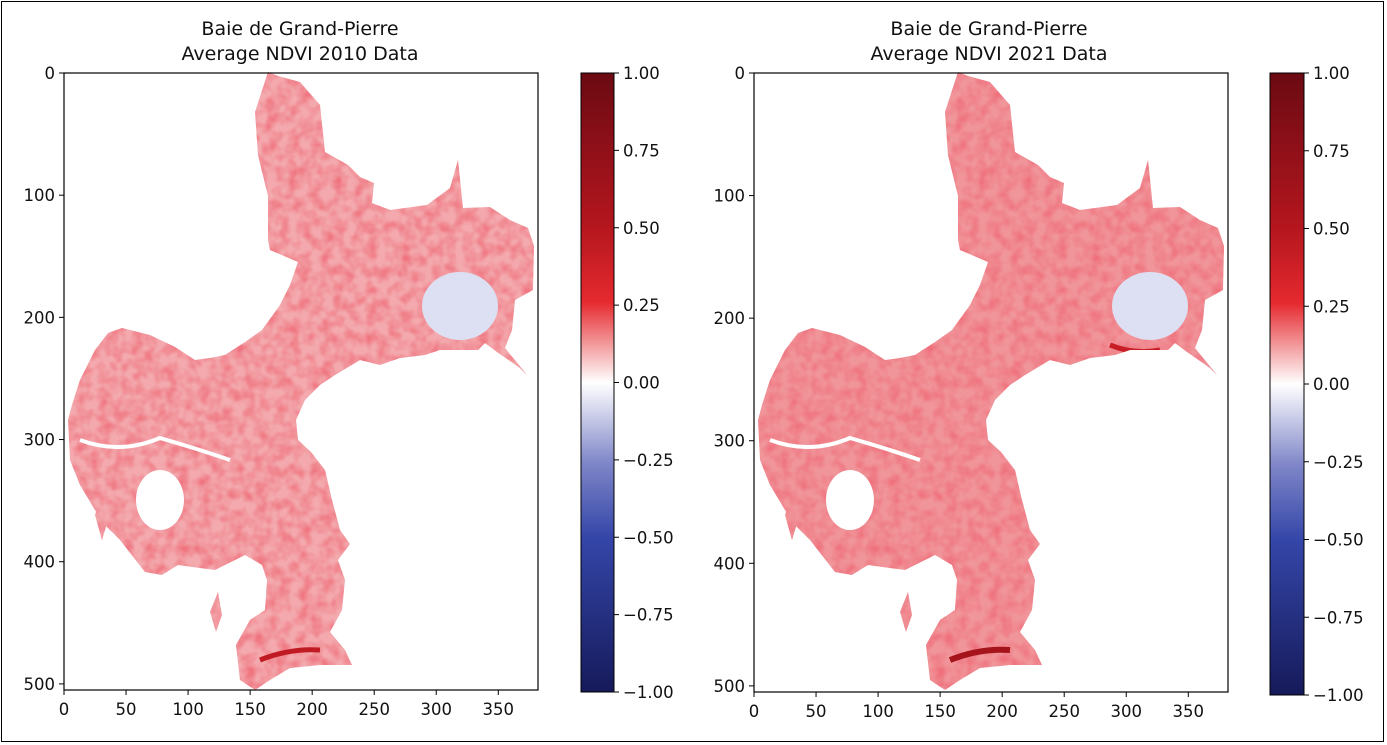  What do you see at coordinates (300, 54) in the screenshot?
I see `chart-title-line2: Average NDVI 2010 Data` at bounding box center [300, 54].